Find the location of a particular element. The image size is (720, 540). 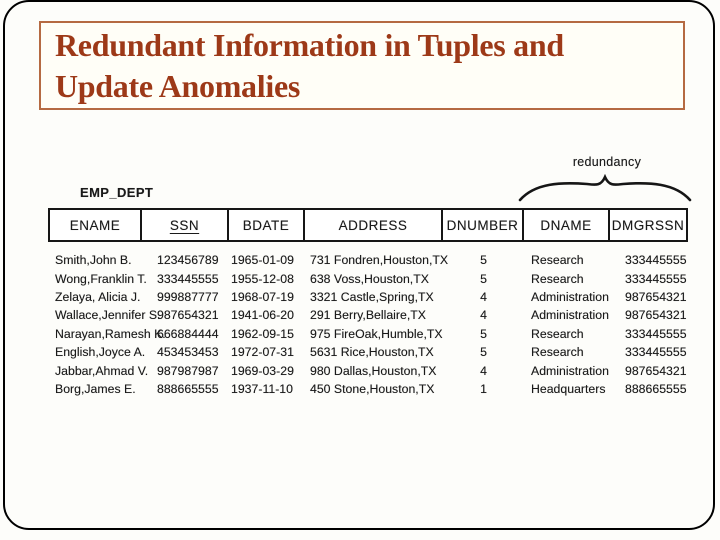

table-cell: Zelaya, Alicia J. is located at coordinates (98, 296).